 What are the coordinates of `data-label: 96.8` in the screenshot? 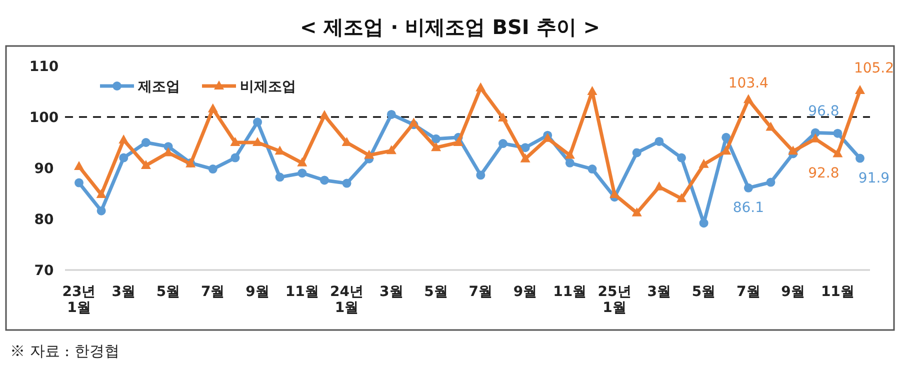 It's located at (824, 111).